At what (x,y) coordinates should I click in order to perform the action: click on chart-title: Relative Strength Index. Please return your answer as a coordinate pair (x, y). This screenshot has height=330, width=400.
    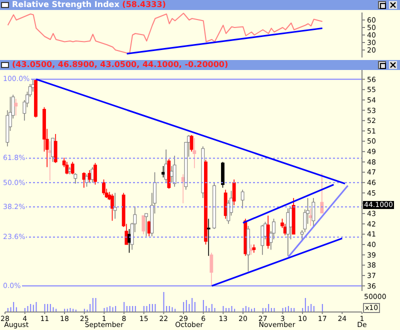
    Looking at the image, I should click on (66, 4).